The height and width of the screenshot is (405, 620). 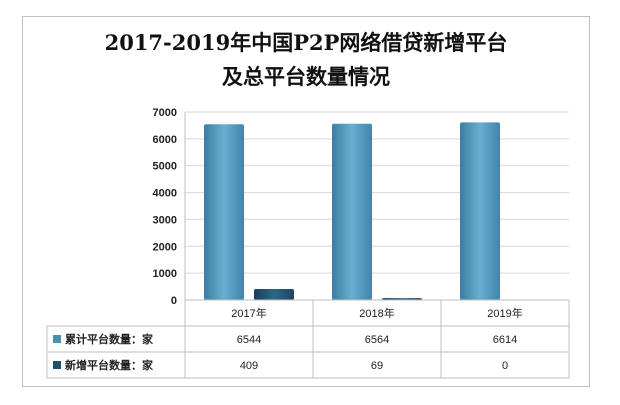 What do you see at coordinates (174, 301) in the screenshot?
I see `y-tick-label: 0` at bounding box center [174, 301].